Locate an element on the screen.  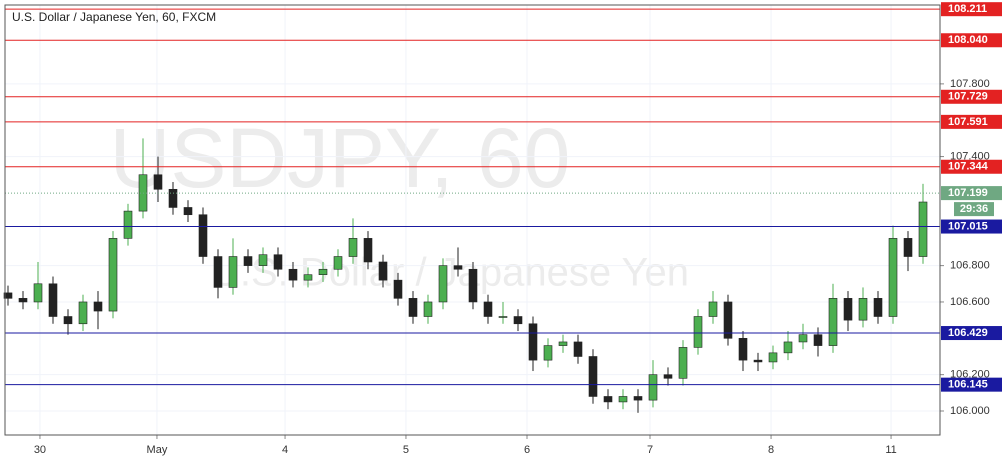
level-label: 107.729 is located at coordinates (968, 97).